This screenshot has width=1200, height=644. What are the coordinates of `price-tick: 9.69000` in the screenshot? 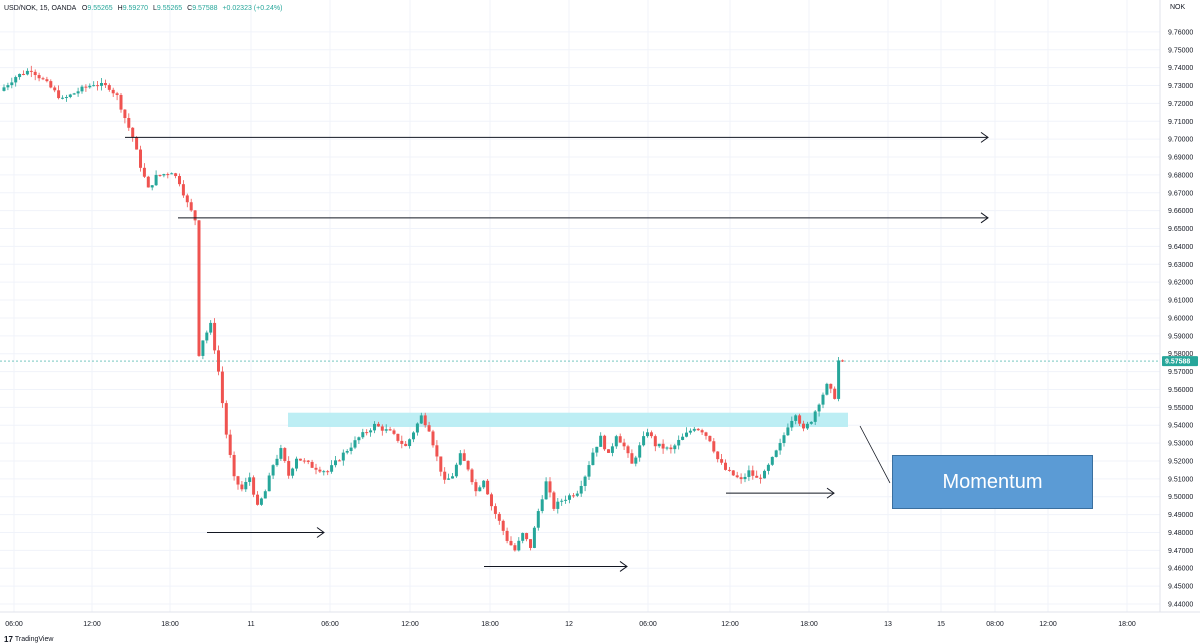 It's located at (1180, 158).